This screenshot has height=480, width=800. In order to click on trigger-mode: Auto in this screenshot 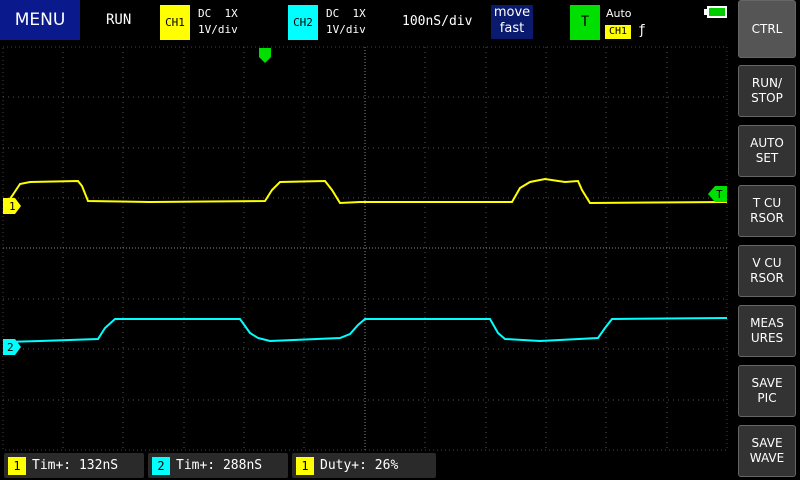, I will do `click(619, 13)`.